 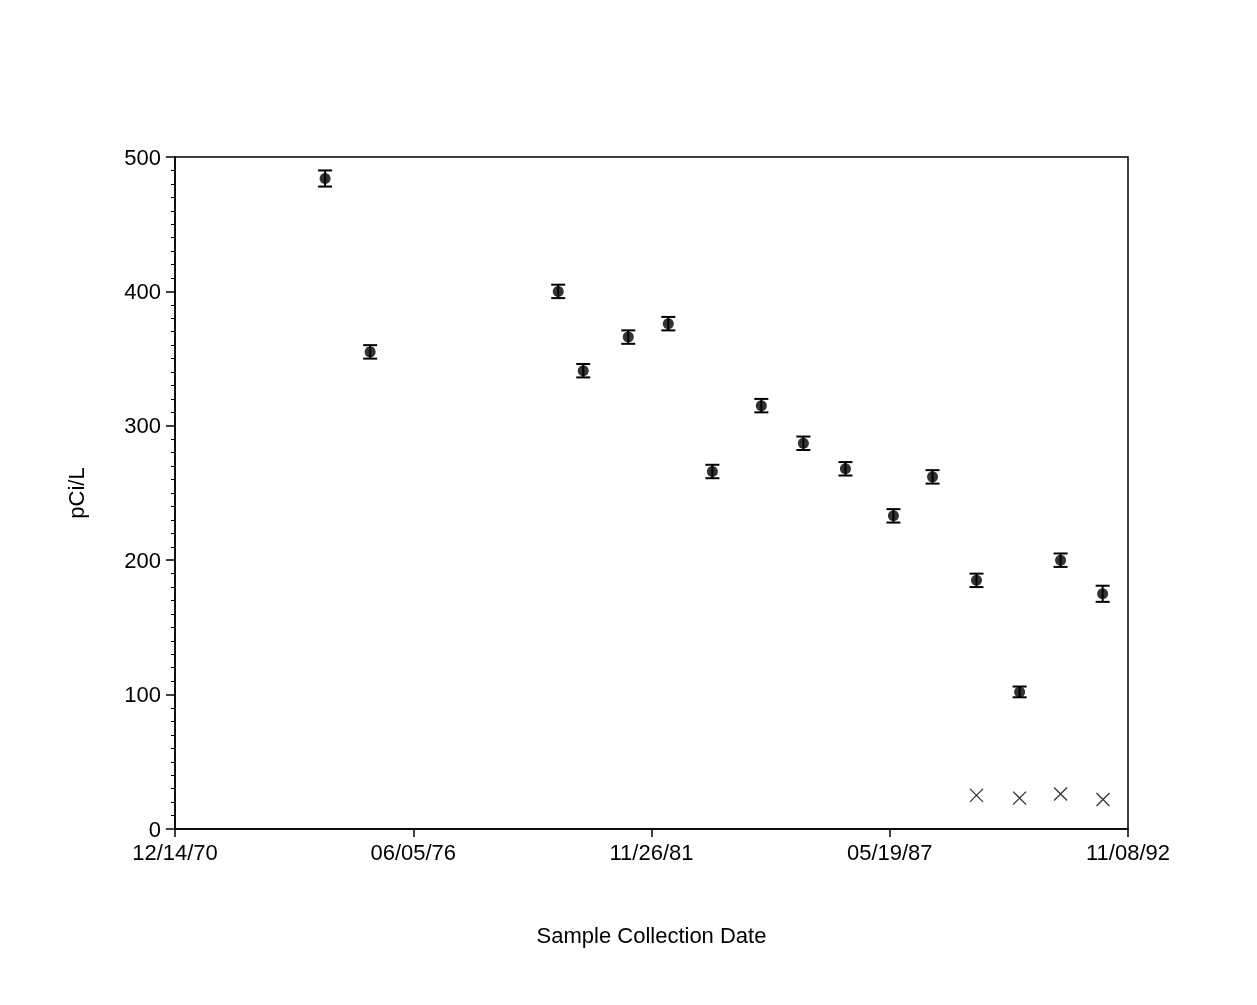 What do you see at coordinates (413, 852) in the screenshot?
I see `x-tick-label: 06/05/76` at bounding box center [413, 852].